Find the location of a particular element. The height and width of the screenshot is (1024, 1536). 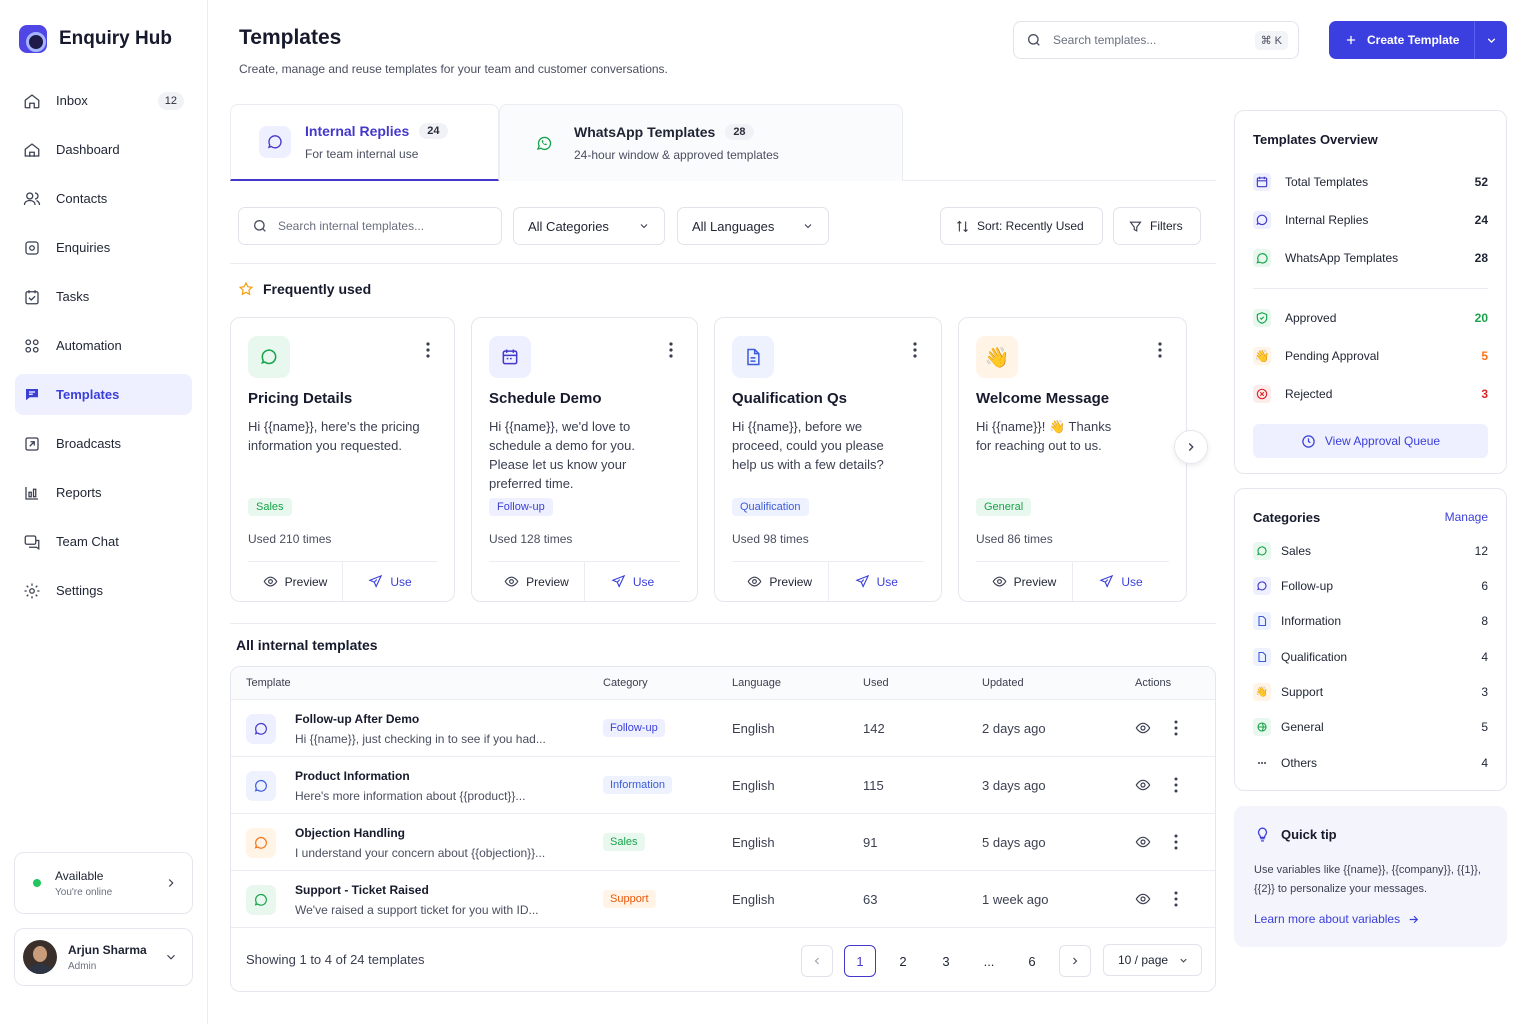

chat-icon is located at coordinates (275, 142).